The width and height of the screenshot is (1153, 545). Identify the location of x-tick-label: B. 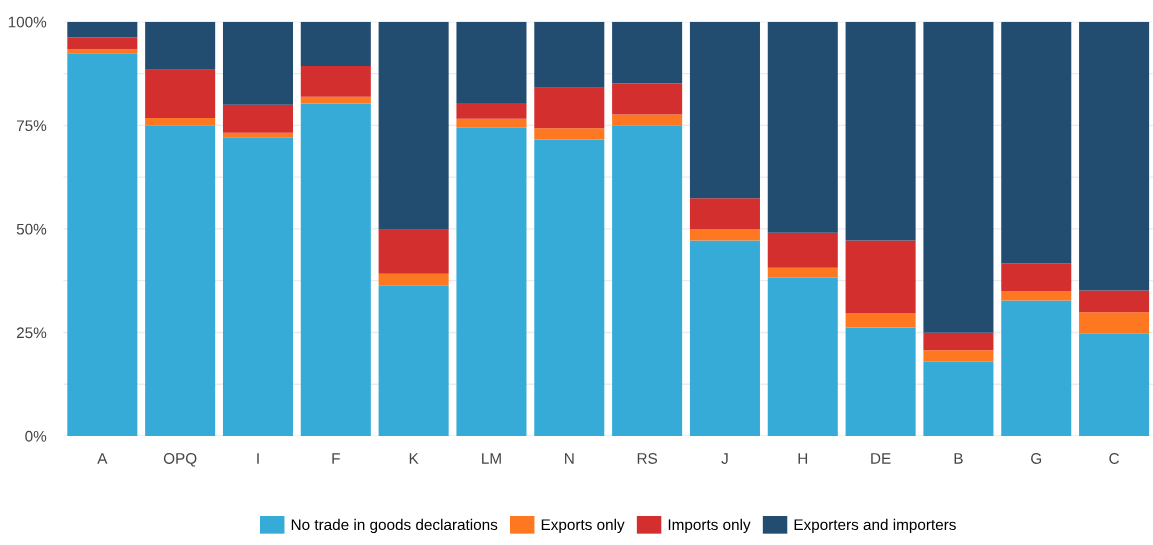
(958, 458).